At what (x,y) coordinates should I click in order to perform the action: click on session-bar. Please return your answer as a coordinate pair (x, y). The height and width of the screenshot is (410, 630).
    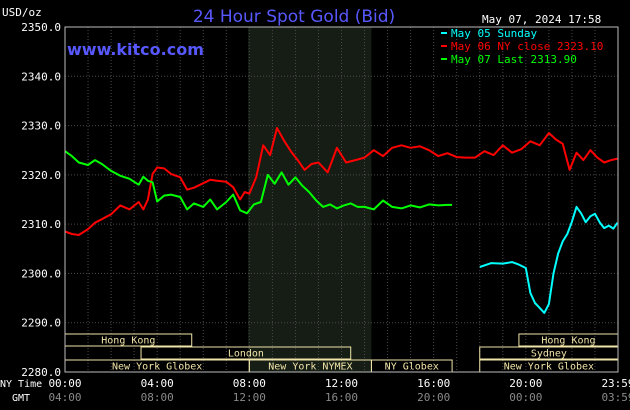
    Looking at the image, I should click on (246, 353).